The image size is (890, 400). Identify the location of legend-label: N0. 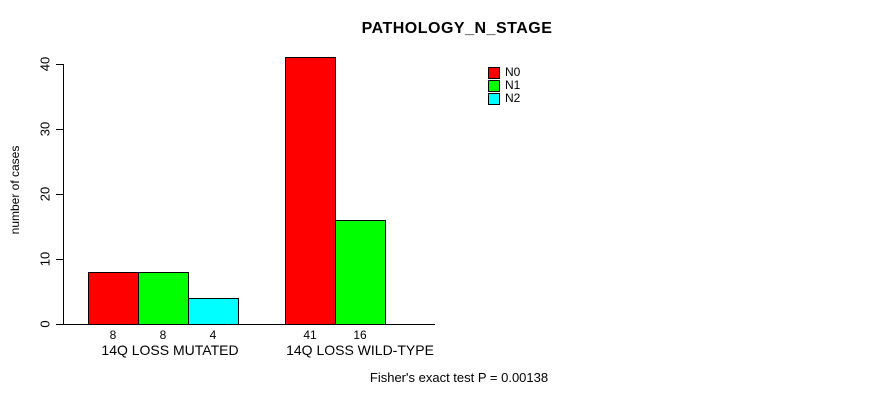
(513, 72).